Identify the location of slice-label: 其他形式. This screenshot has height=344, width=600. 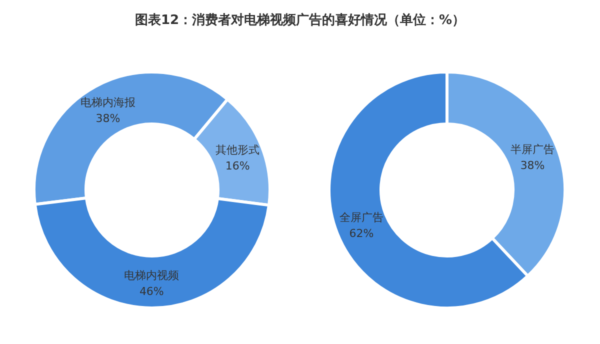
(238, 149).